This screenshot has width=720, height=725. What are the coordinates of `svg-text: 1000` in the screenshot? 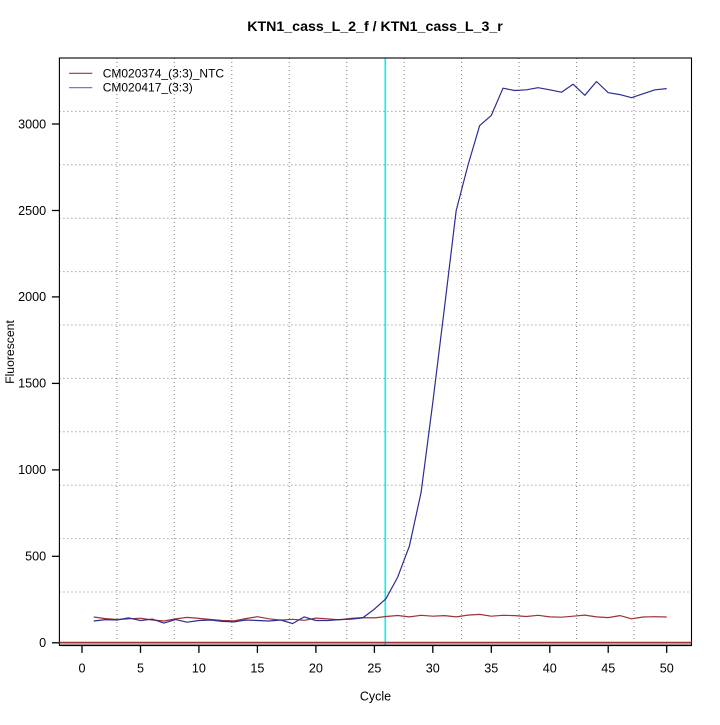 It's located at (32, 470).